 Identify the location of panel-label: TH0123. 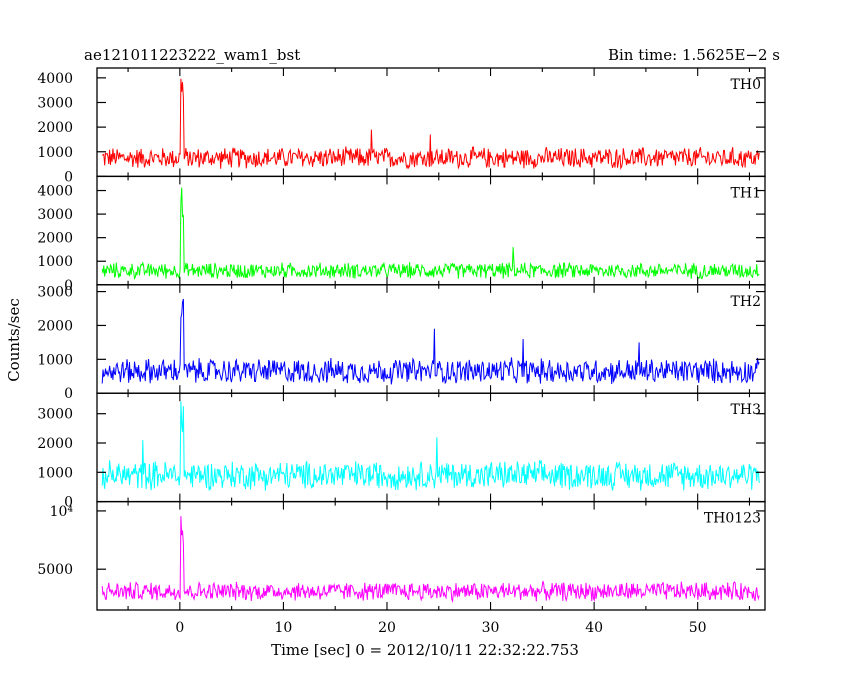
(732, 519).